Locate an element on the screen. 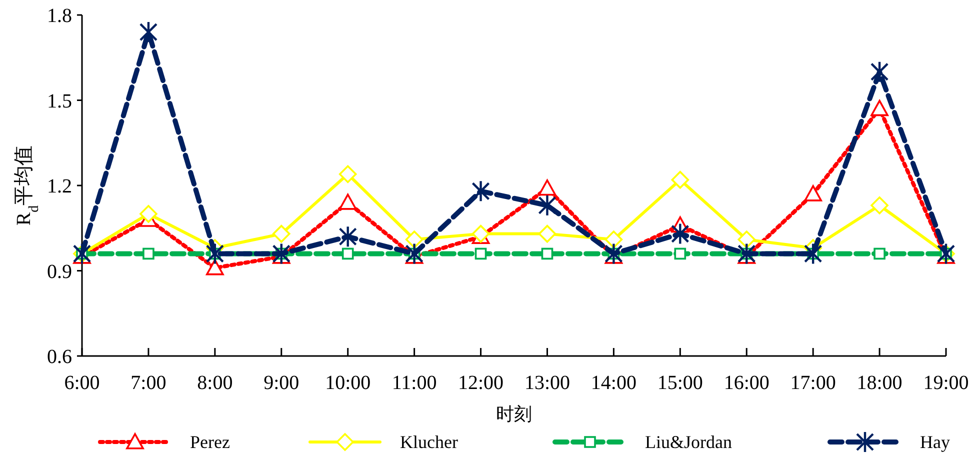 The width and height of the screenshot is (979, 466). y-tick-label: 0.9 is located at coordinates (59, 271).